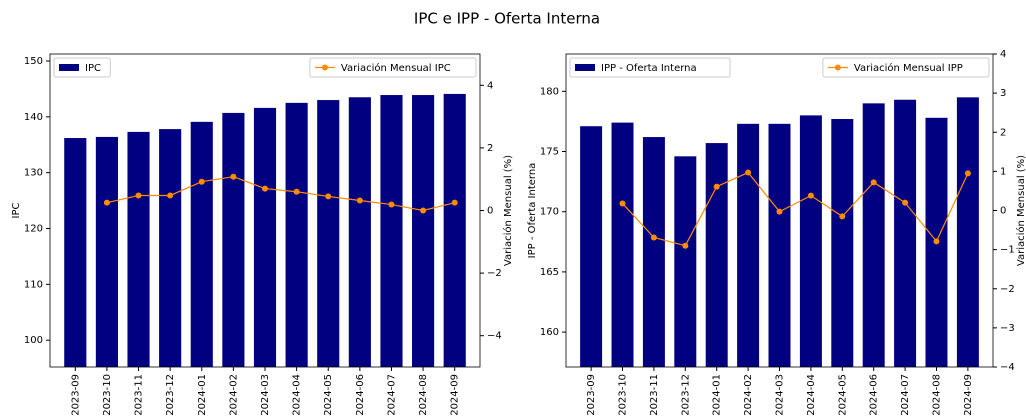 The image size is (1026, 416). Describe the element at coordinates (1003, 171) in the screenshot. I see `y2-tick-label: 1` at that location.